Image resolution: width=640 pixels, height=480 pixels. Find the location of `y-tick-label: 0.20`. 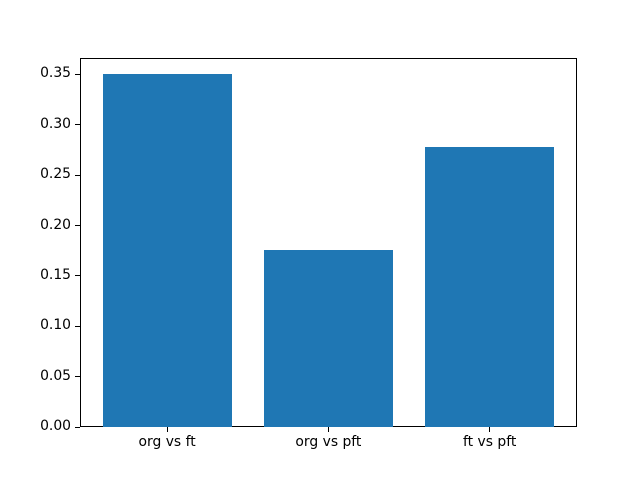

y-tick-label: 0.20 is located at coordinates (55, 224).